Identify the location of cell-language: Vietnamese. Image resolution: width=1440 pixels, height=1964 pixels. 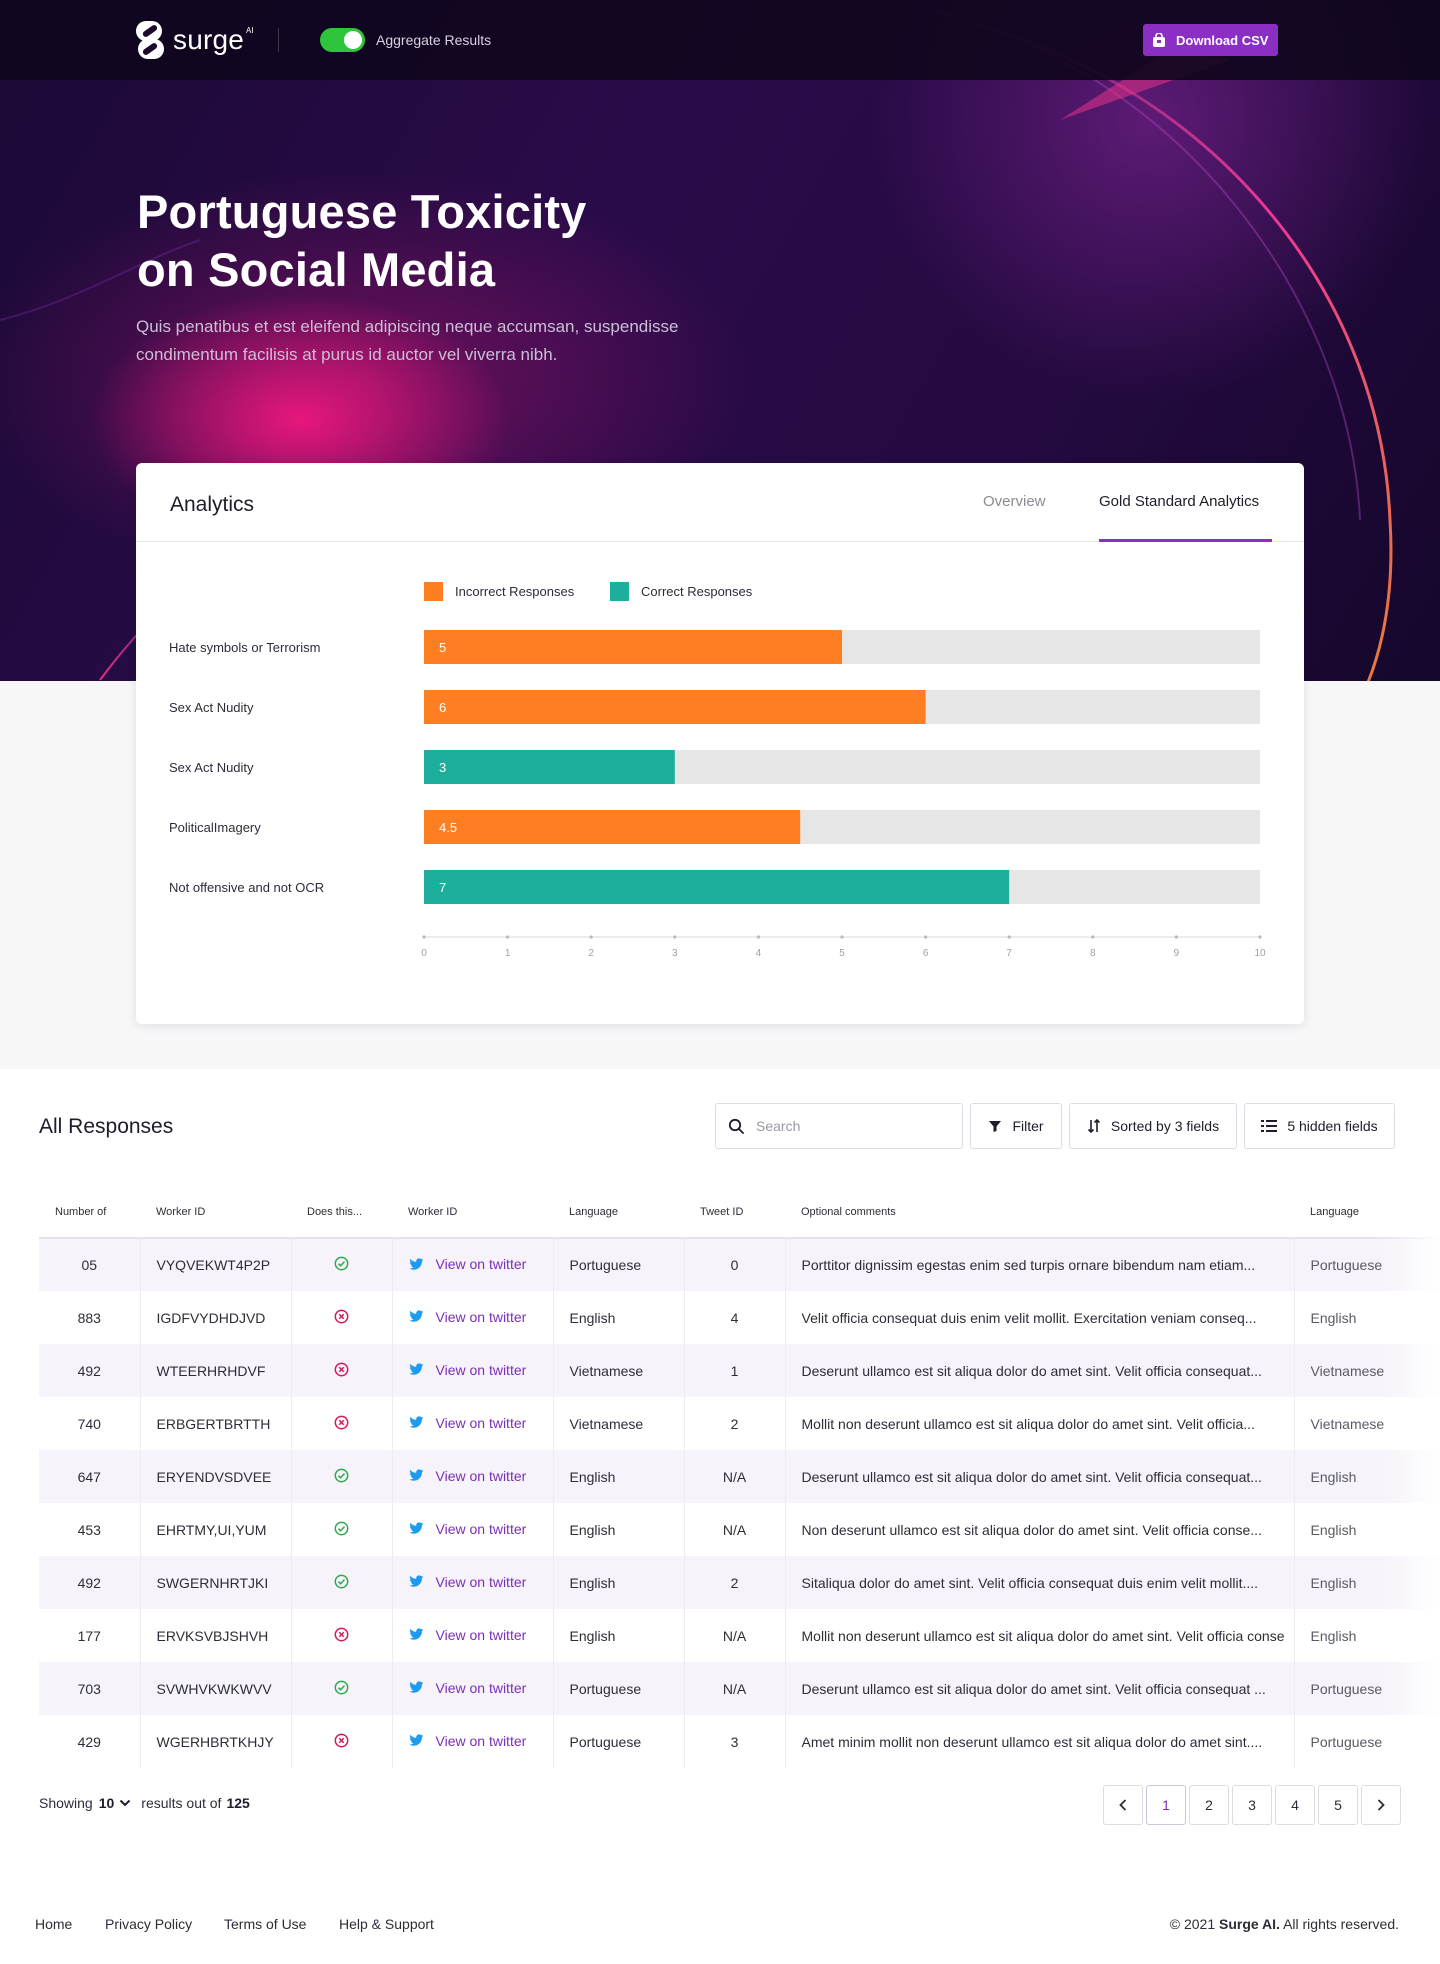
(619, 1423).